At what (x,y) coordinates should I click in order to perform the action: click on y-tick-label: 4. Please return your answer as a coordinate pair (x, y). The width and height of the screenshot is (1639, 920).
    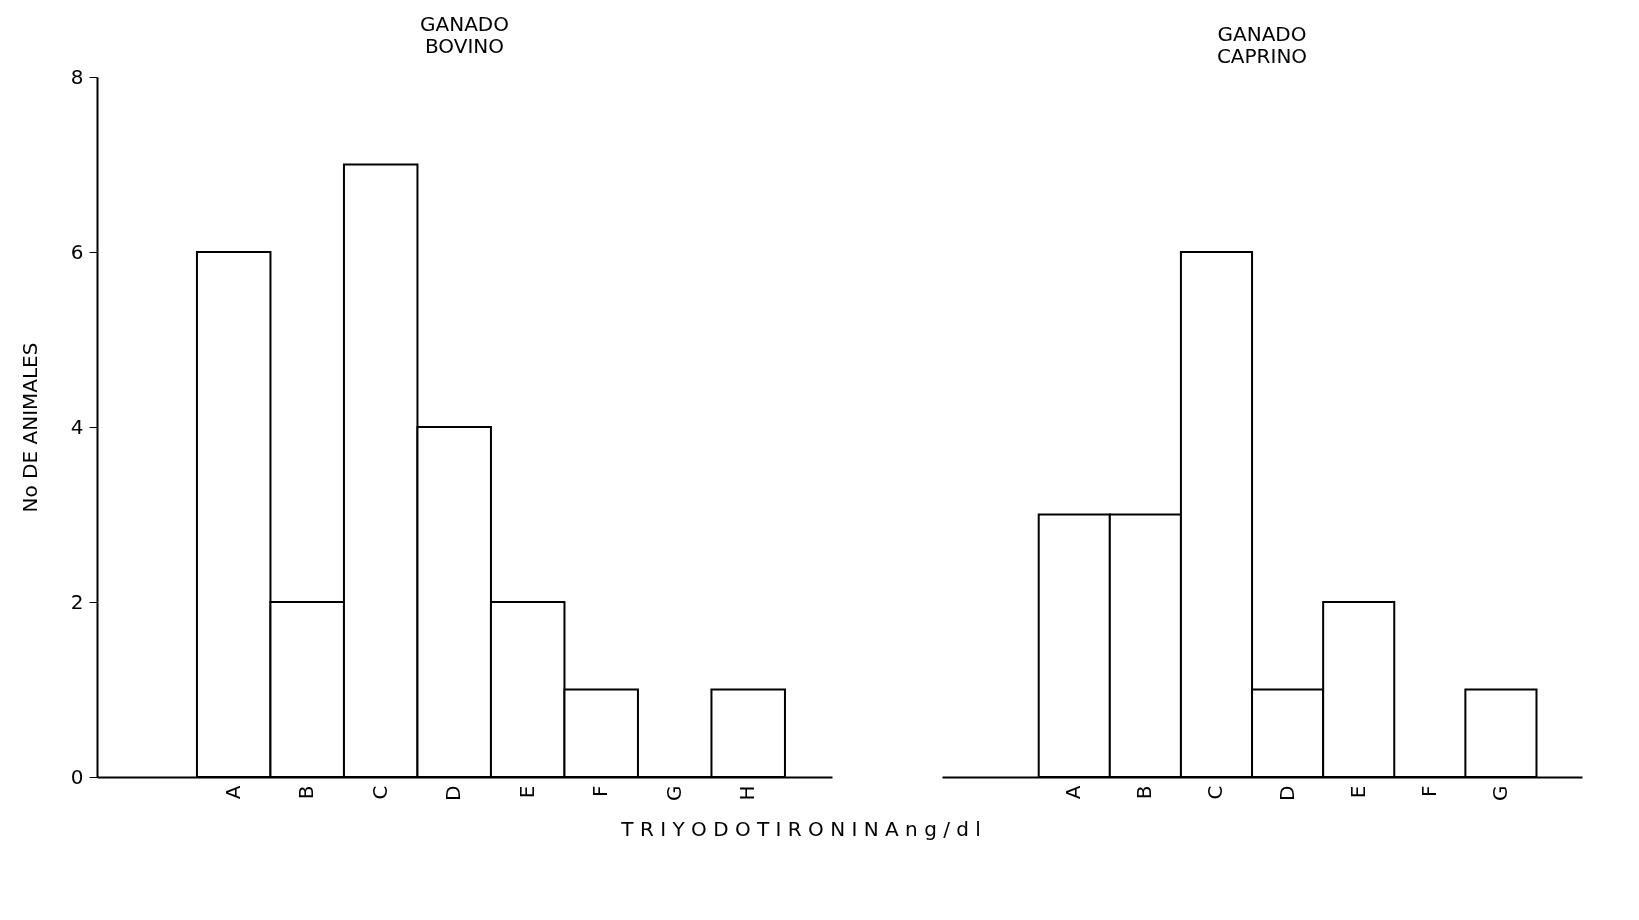
    Looking at the image, I should click on (77, 426).